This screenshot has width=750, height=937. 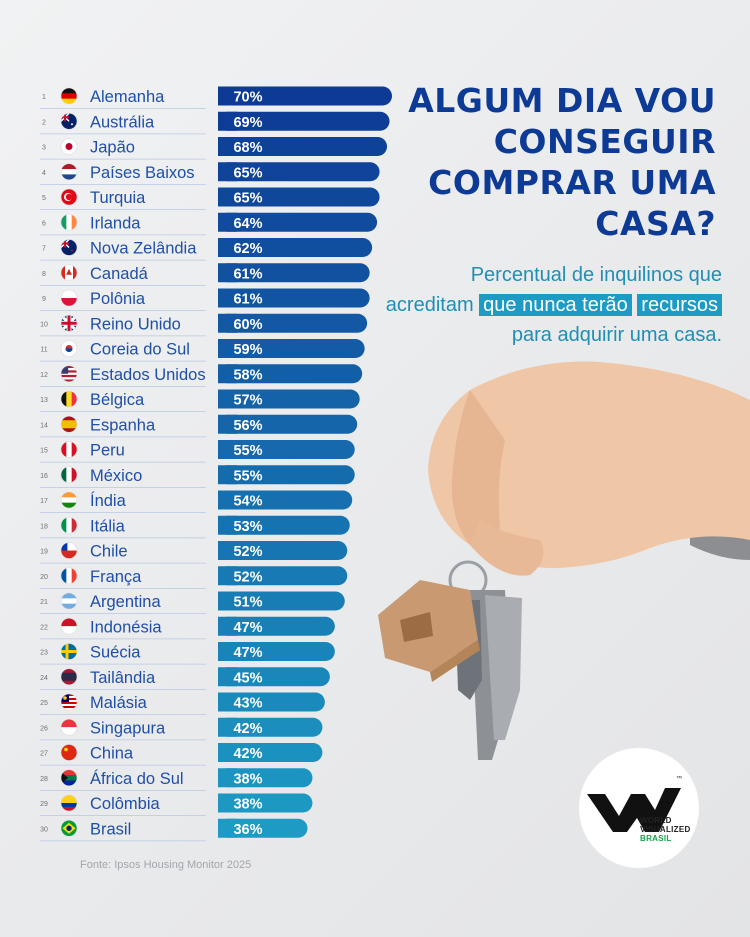 I want to click on rank-label: 25, so click(x=44, y=703).